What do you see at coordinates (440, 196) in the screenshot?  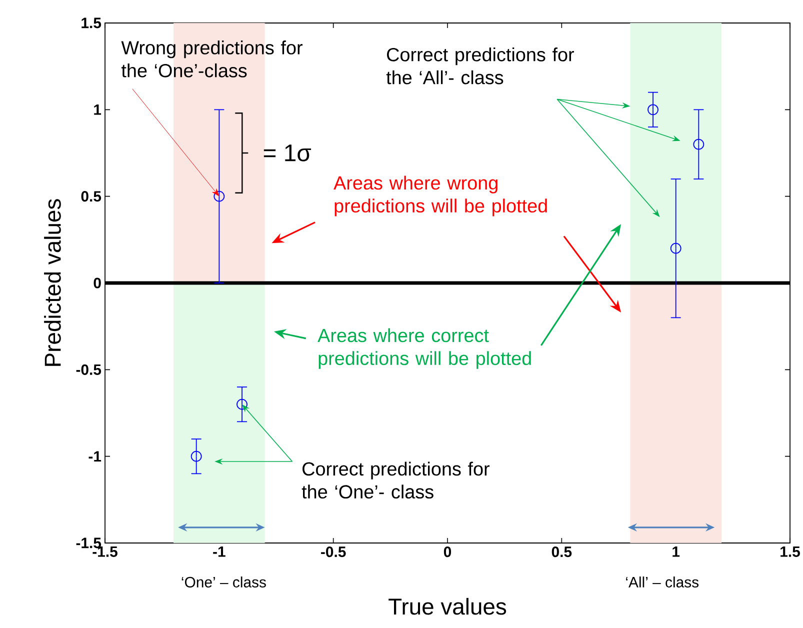 I see `annotation: Areas where wrong predictions will be plotted` at bounding box center [440, 196].